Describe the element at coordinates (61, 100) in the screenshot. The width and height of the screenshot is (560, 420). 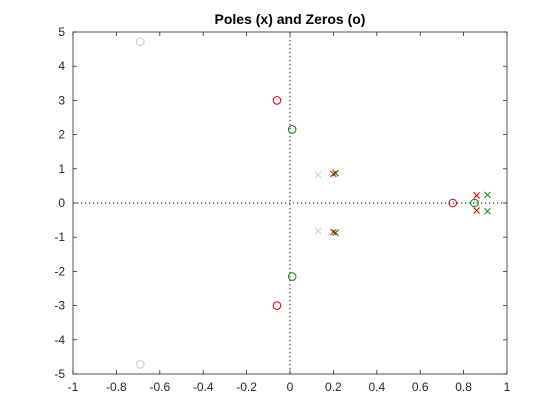
I see `y-tick-label: 3` at that location.